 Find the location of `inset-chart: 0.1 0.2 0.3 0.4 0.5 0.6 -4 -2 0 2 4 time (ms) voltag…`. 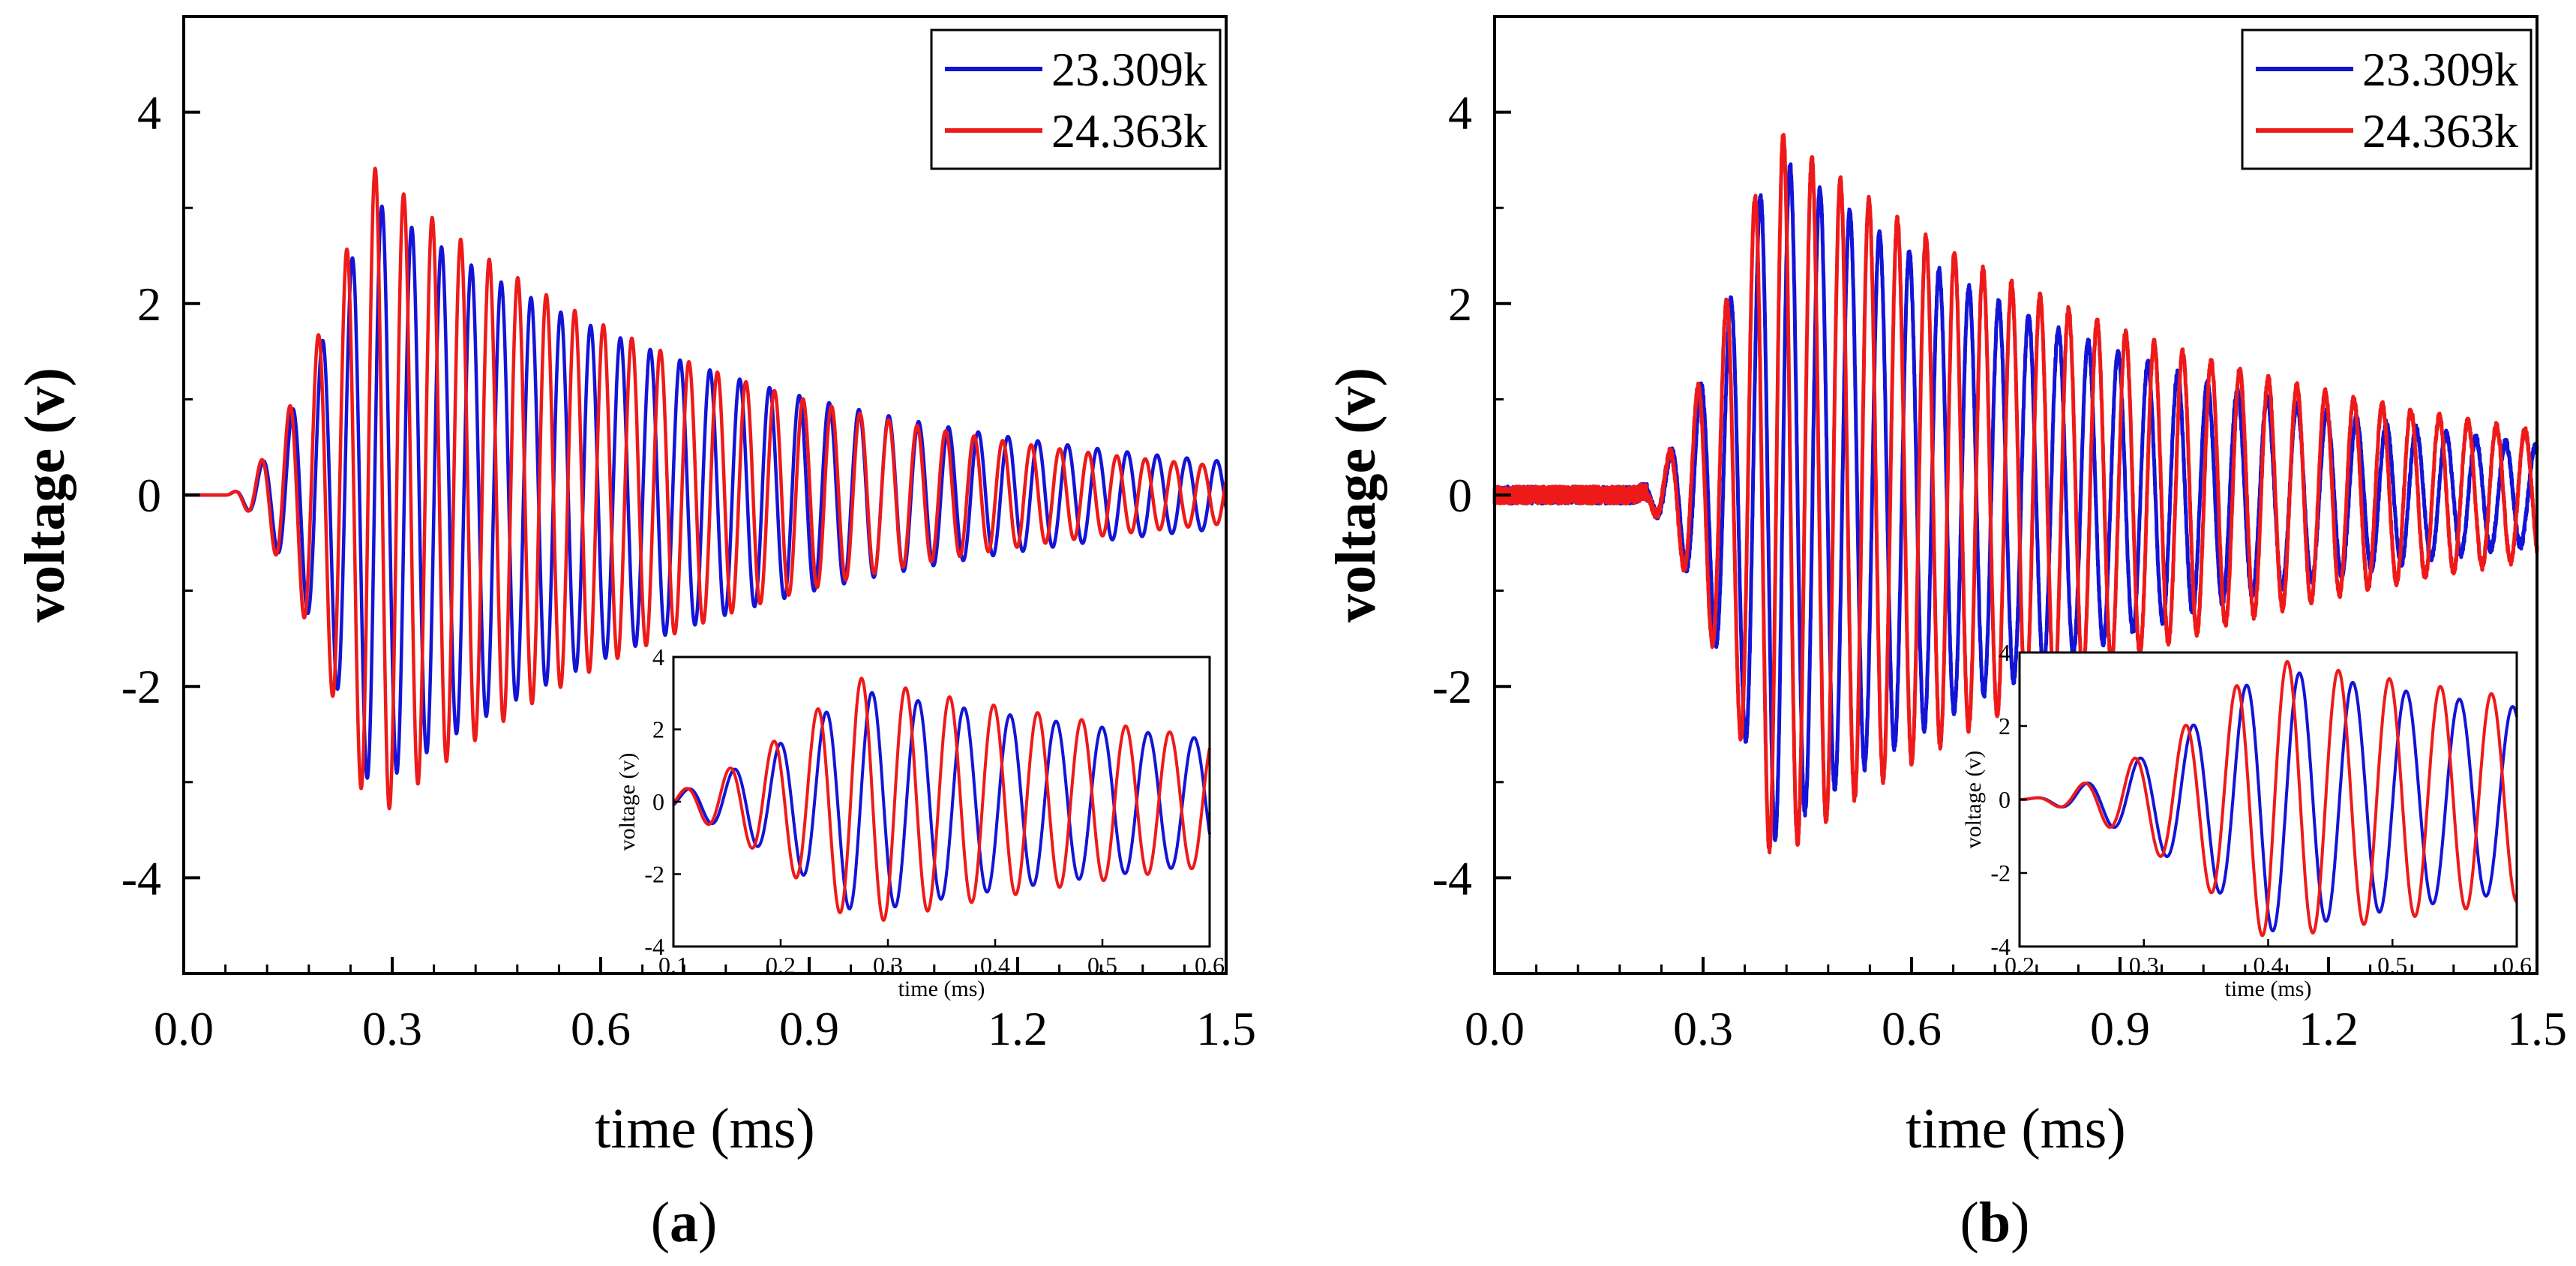

inset-chart: 0.1 0.2 0.3 0.4 0.5 0.6 -4 -2 0 2 4 time (ms) voltag… is located at coordinates (920, 822).